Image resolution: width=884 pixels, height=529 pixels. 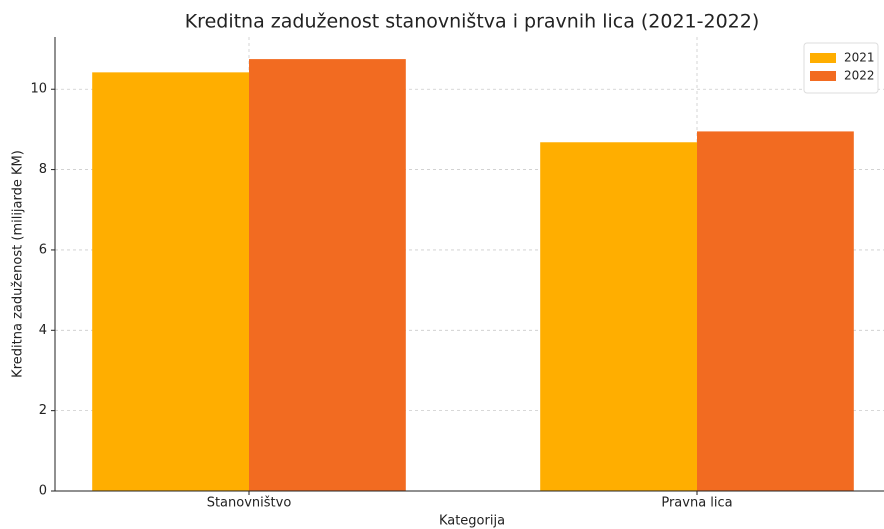 What do you see at coordinates (43, 330) in the screenshot?
I see `y-tick-label: 4` at bounding box center [43, 330].